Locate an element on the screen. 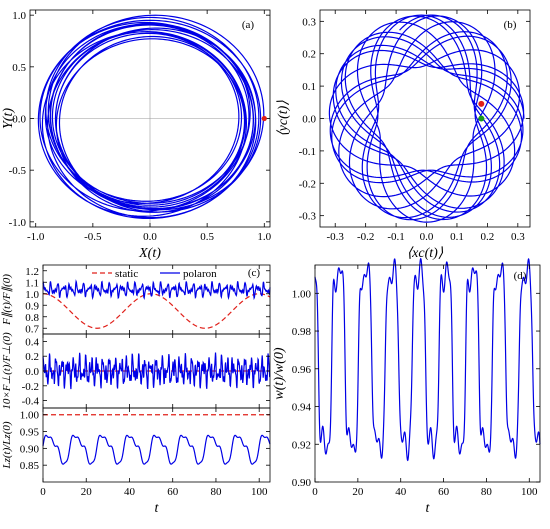  panel-label: (c) is located at coordinates (254, 273).